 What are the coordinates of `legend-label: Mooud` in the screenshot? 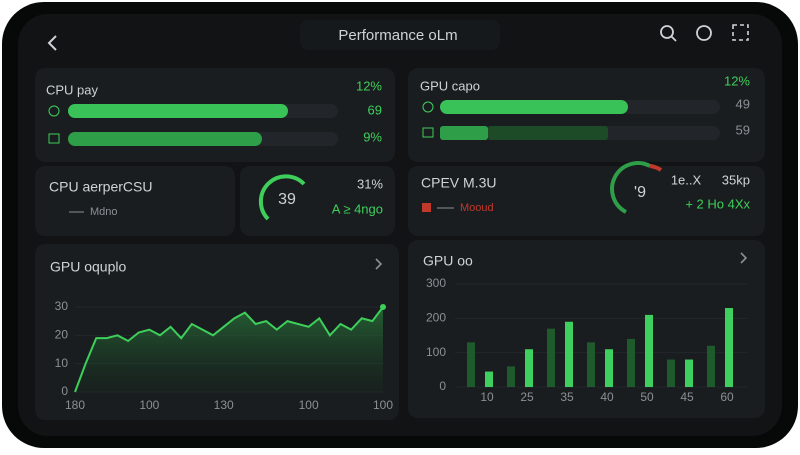 It's located at (477, 208).